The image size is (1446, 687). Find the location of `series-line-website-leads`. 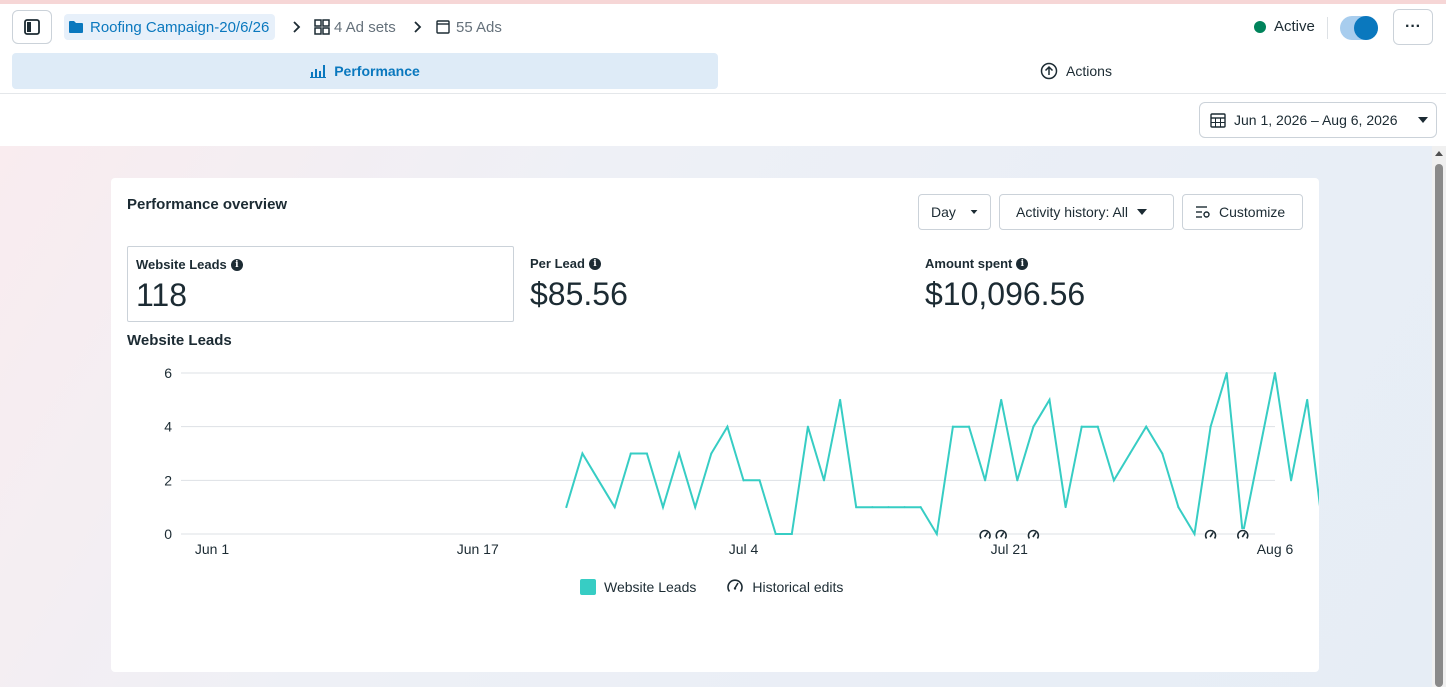

series-line-website-leads is located at coordinates (942, 454).